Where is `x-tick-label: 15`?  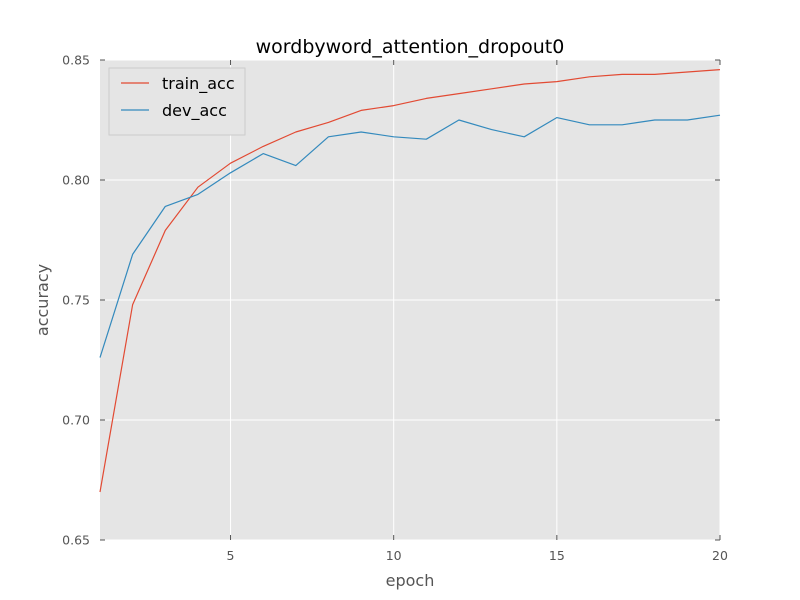 x-tick-label: 15 is located at coordinates (557, 555).